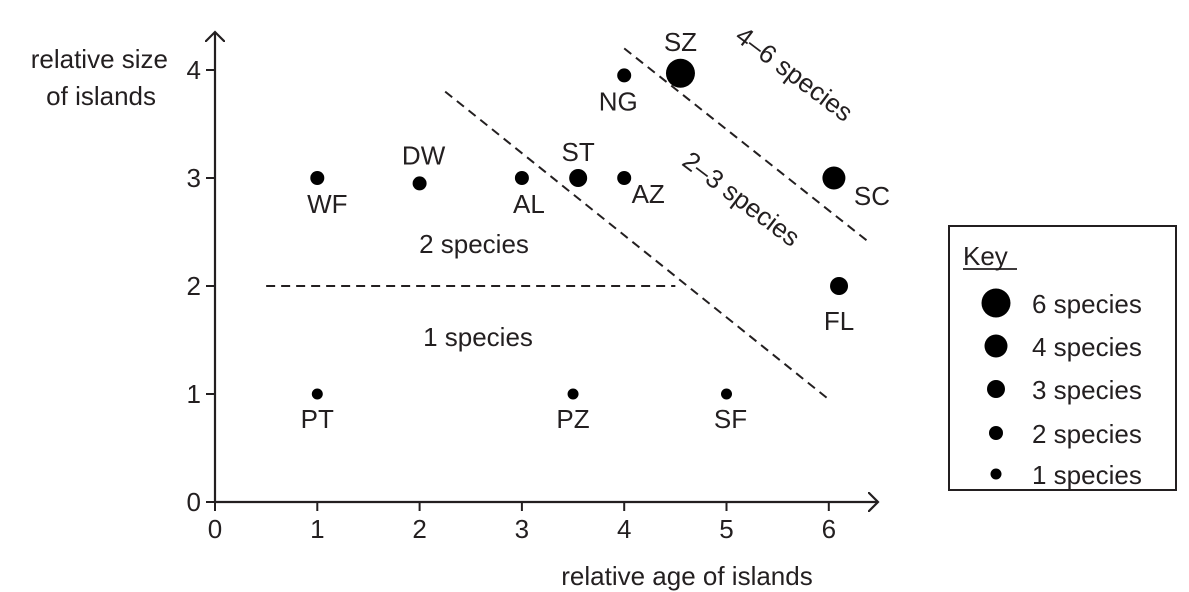 Image resolution: width=1189 pixels, height=592 pixels. Describe the element at coordinates (317, 419) in the screenshot. I see `point-label: PT` at that location.